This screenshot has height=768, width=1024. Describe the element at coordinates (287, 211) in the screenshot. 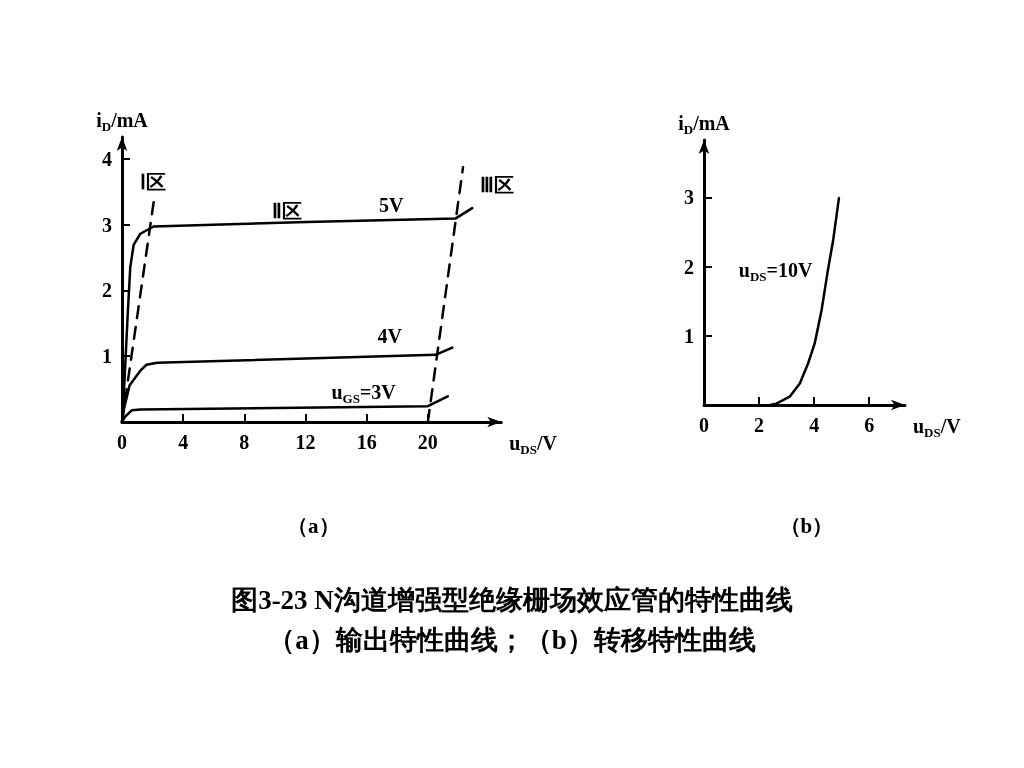

I see `annotation: Ⅱ区` at that location.